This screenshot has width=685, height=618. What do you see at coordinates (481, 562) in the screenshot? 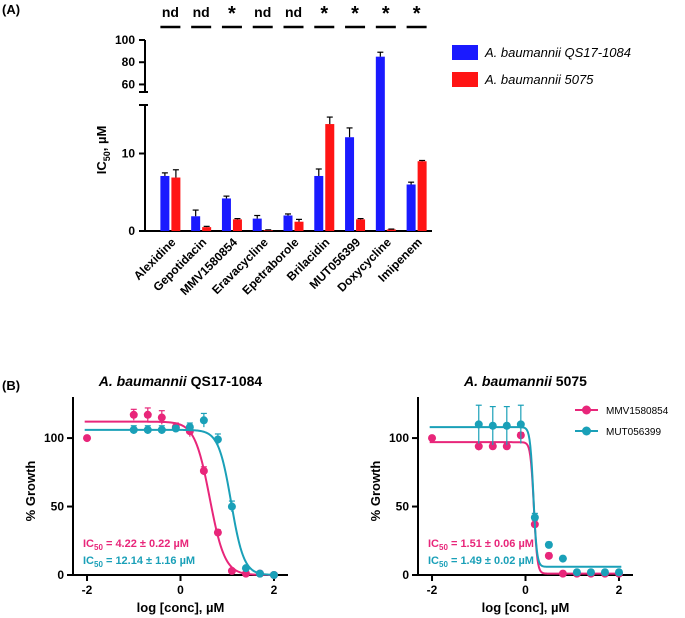
I see `ic50-annotation: IC50 = 1.49 ± 0.02 µM` at bounding box center [481, 562].